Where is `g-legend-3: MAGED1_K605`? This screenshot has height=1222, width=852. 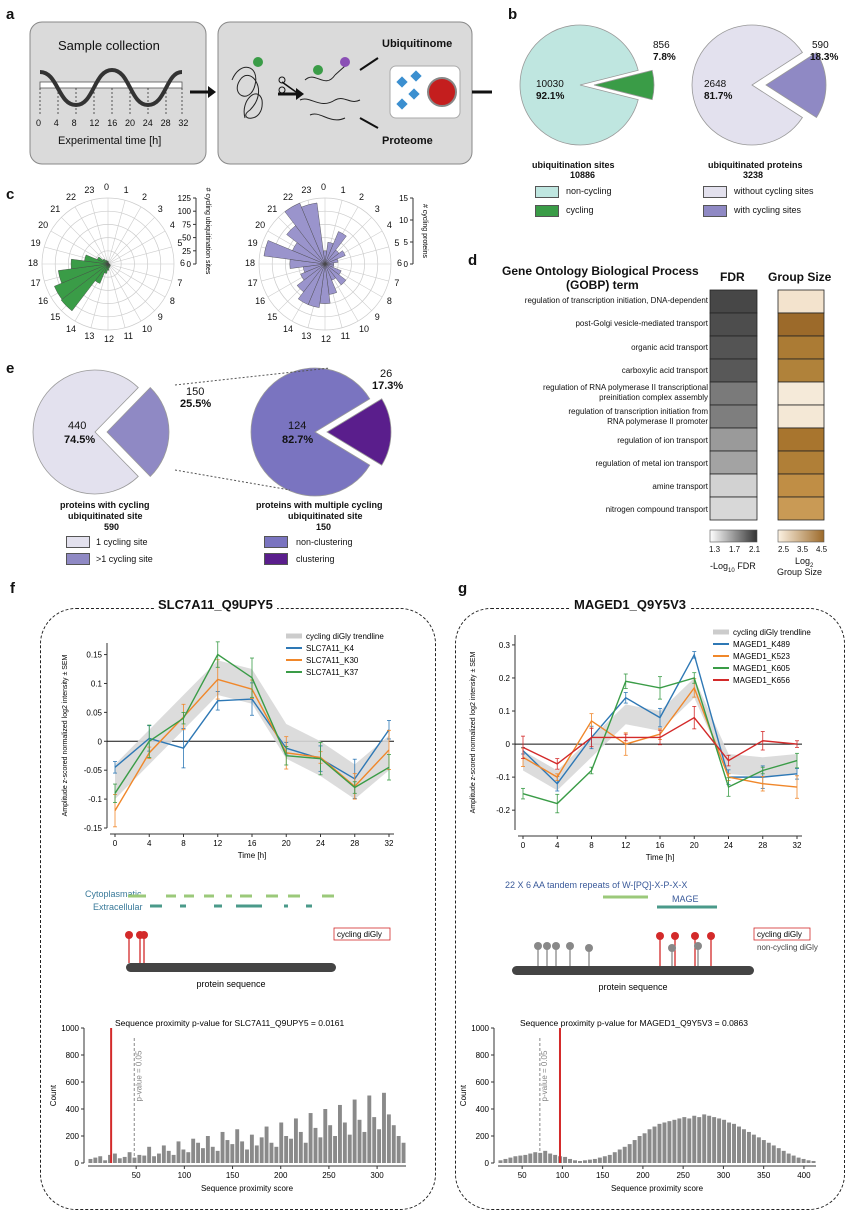
g-legend-3: MAGED1_K605 is located at coordinates (761, 668).